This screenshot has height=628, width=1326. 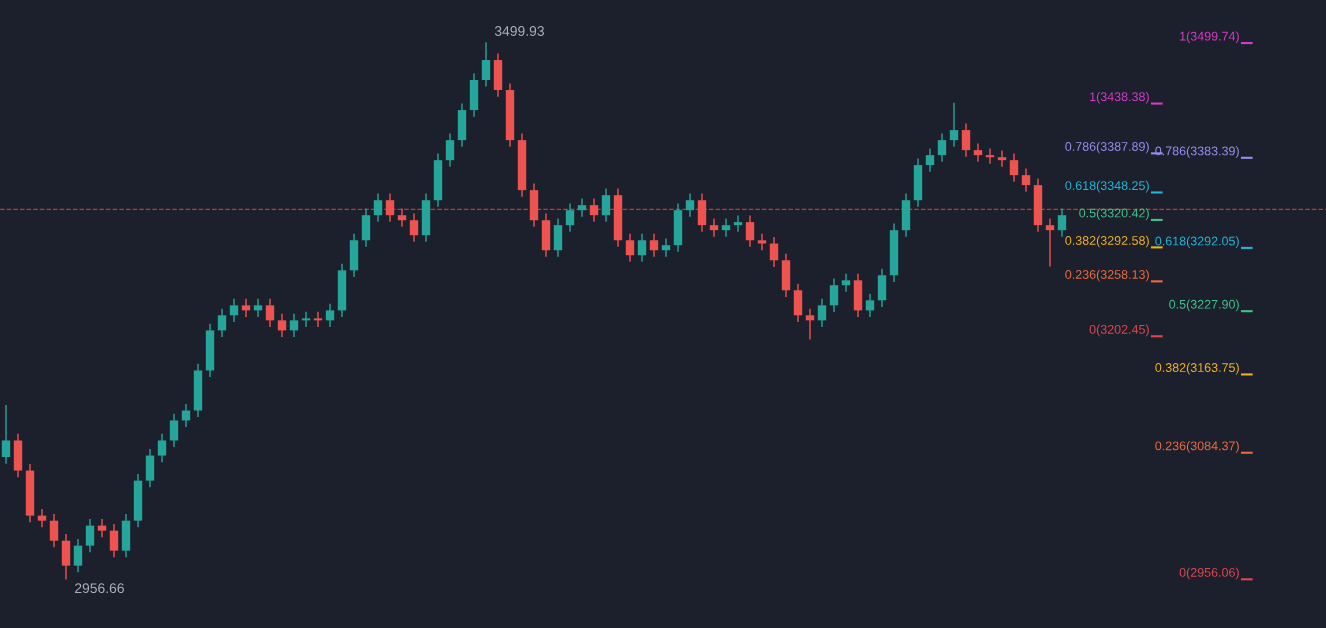 I want to click on ref-line-label: 0.786(3383.39), so click(x=1197, y=152).